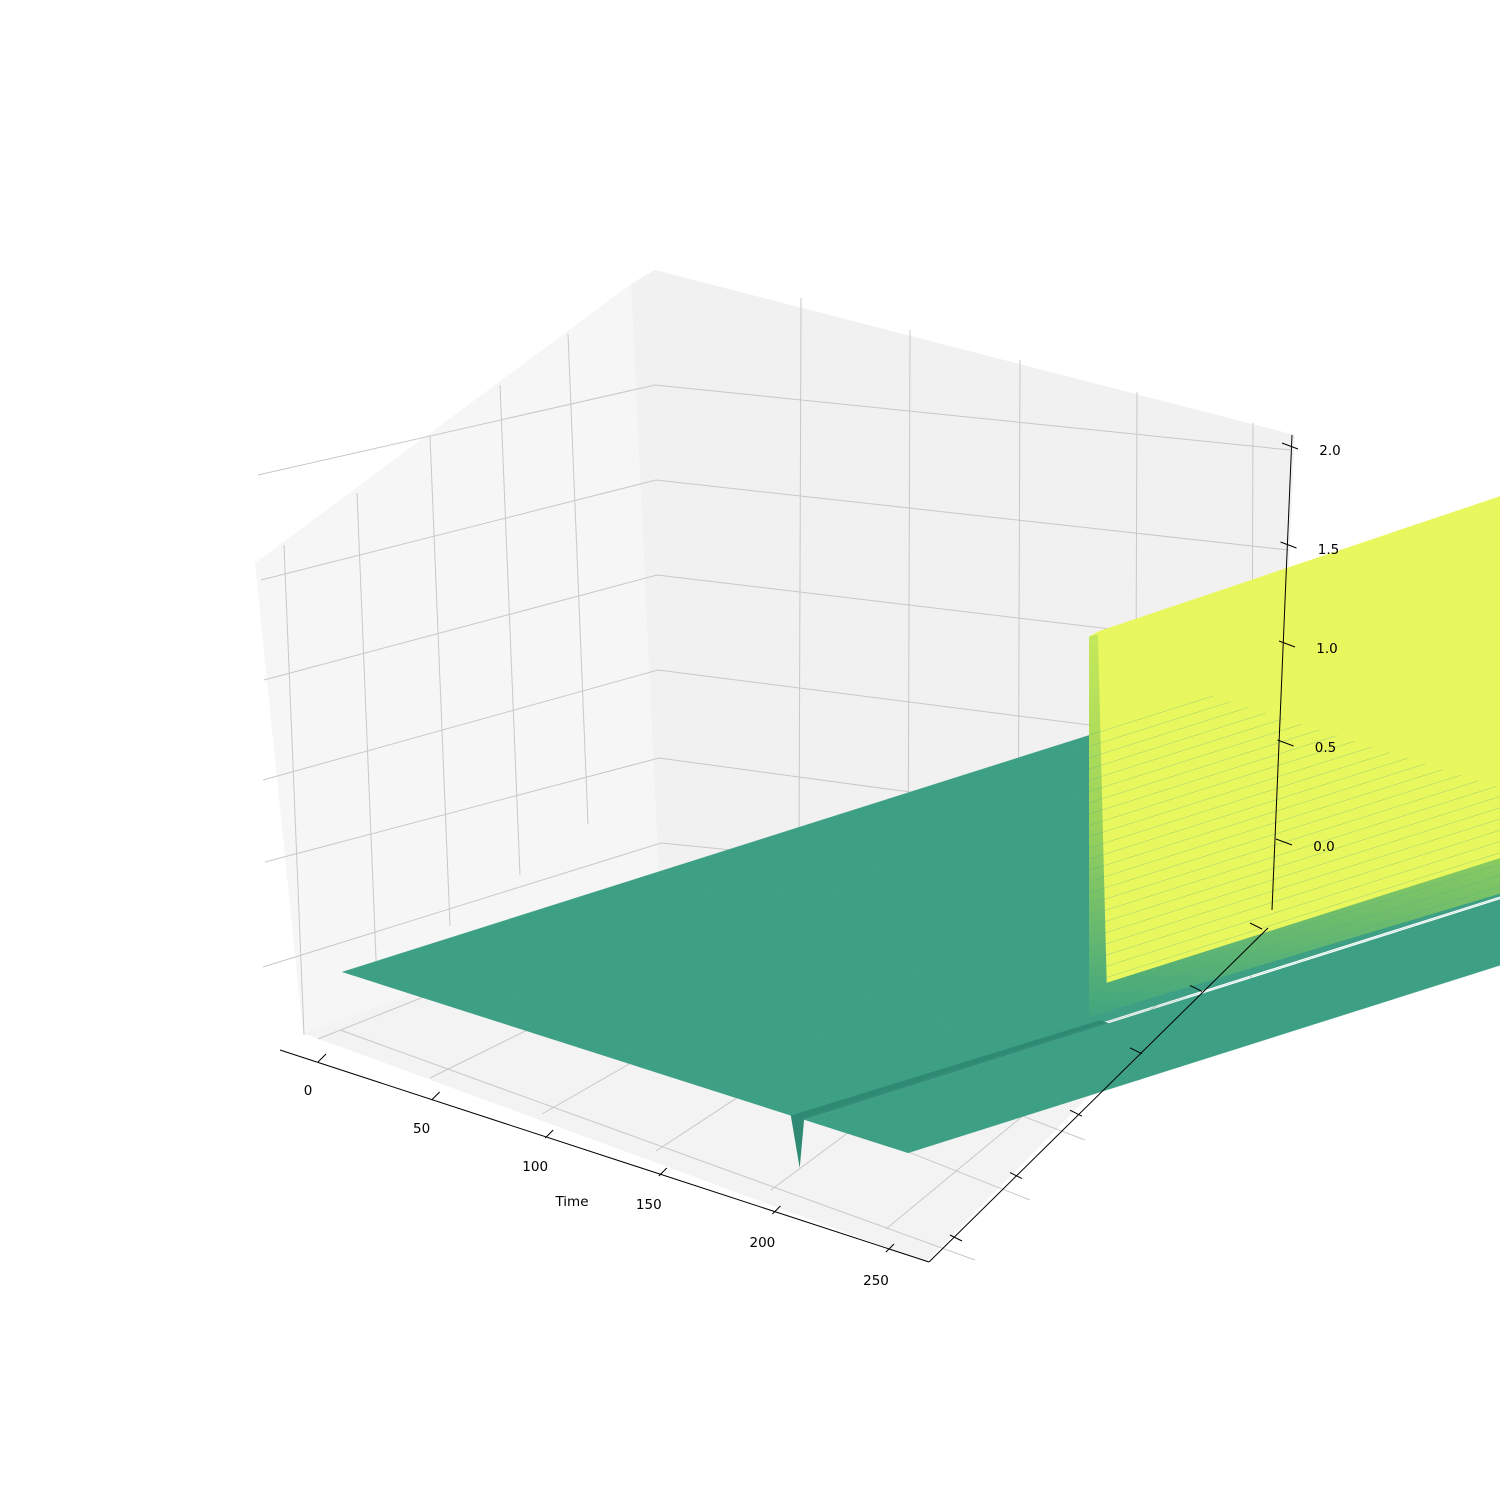  Describe the element at coordinates (535, 1167) in the screenshot. I see `x-tick-label: 100` at that location.